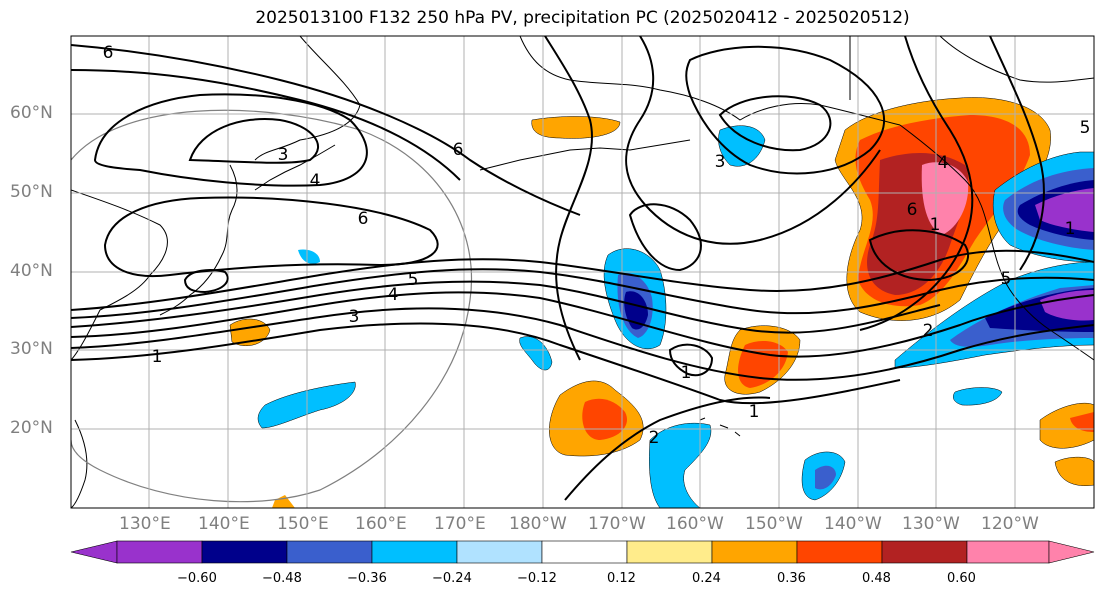 The width and height of the screenshot is (1105, 601). Describe the element at coordinates (617, 524) in the screenshot. I see `lon-label: 170°W` at that location.